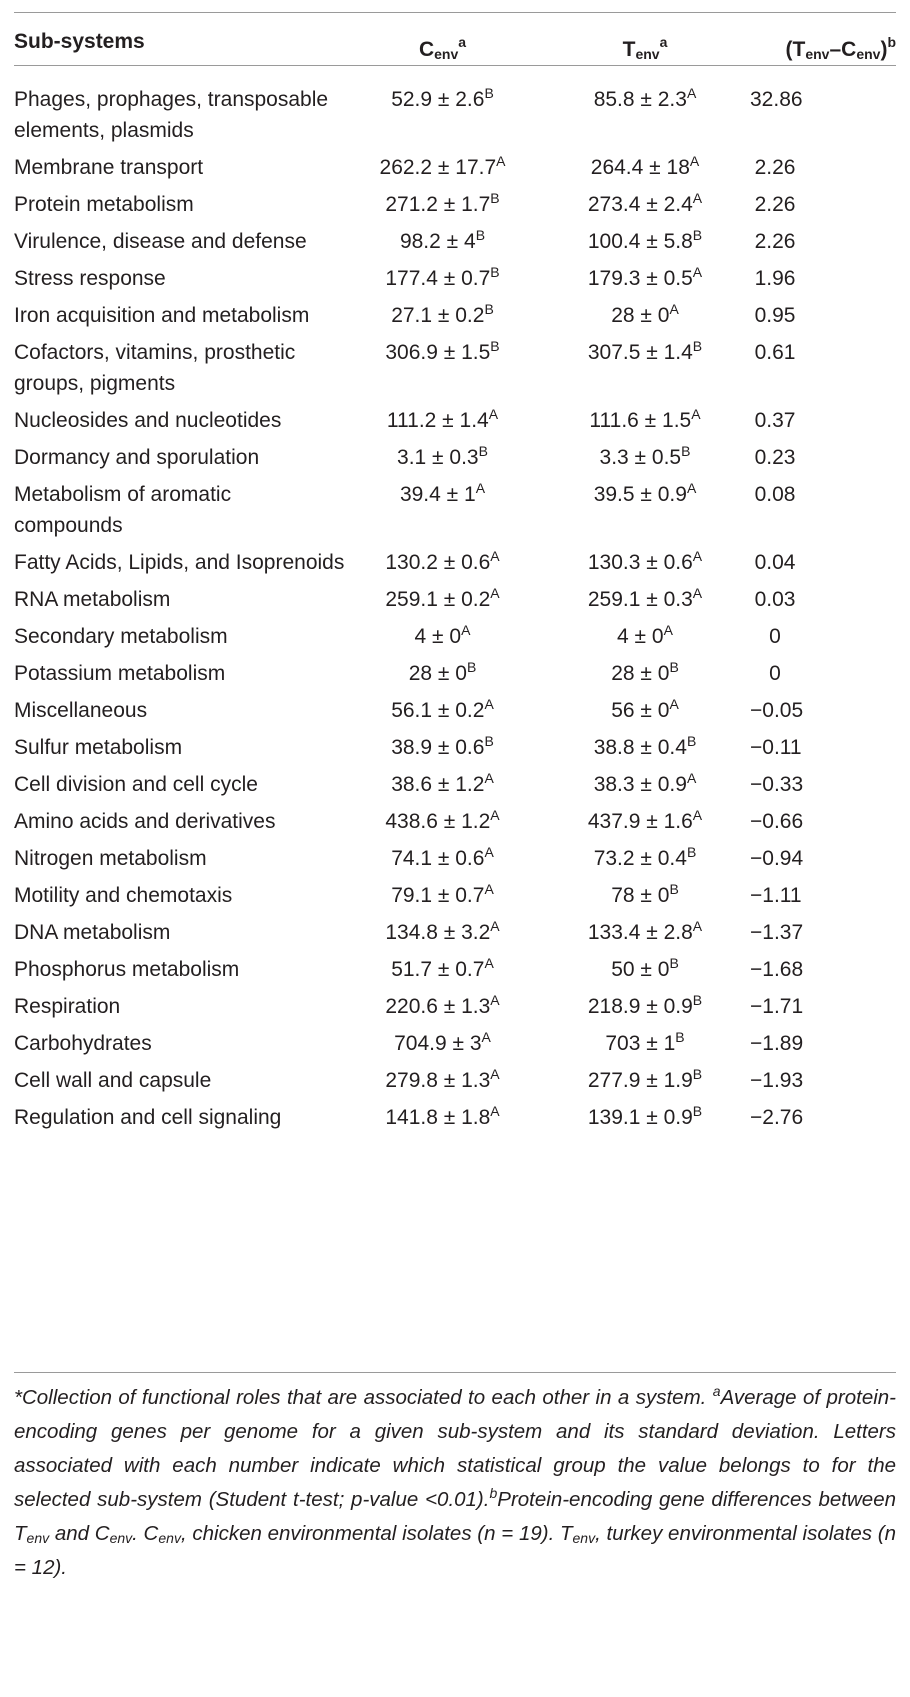 The image size is (910, 1697). What do you see at coordinates (640, 747) in the screenshot?
I see `tenv-value: 38.8 ± 0.4` at bounding box center [640, 747].